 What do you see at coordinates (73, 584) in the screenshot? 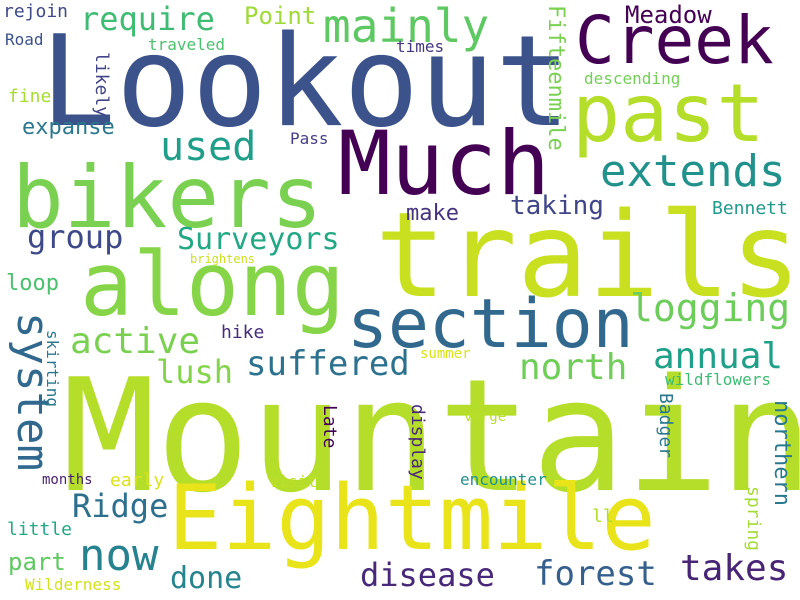
I see `word-wilderness: Wilderness` at bounding box center [73, 584].